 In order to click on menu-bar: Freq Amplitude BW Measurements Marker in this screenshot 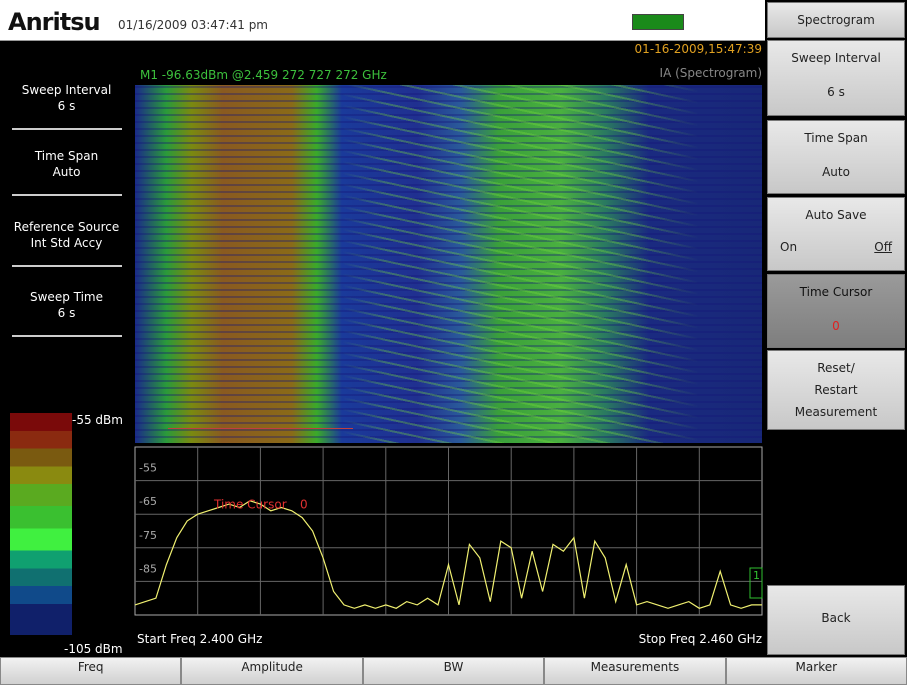, I will do `click(453, 671)`.